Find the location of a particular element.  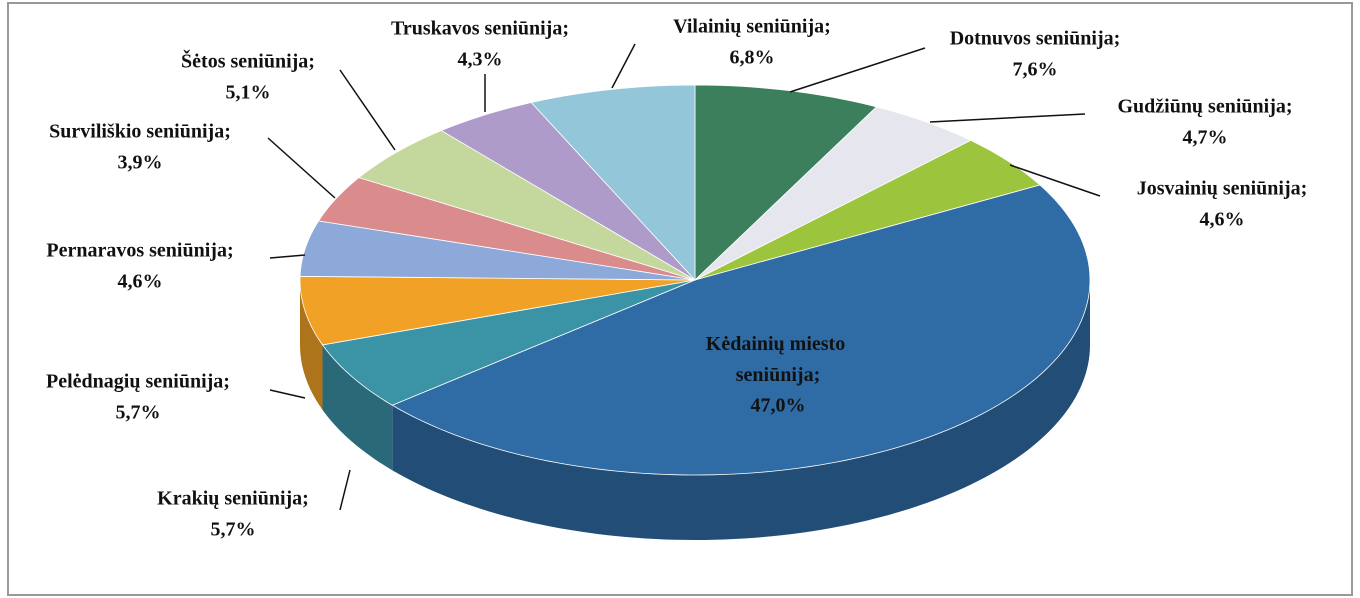

value-label: 4,7% is located at coordinates (1205, 138).